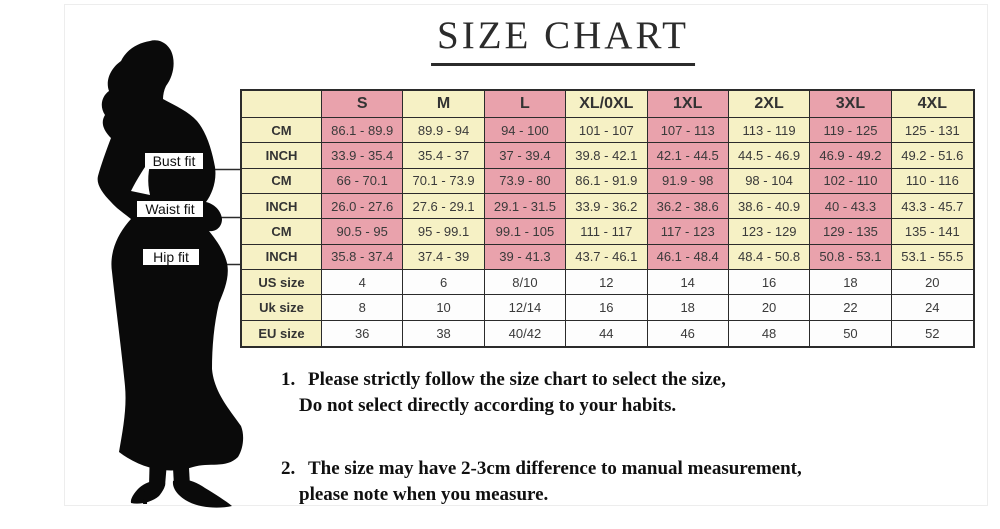 The image size is (1000, 529). Describe the element at coordinates (363, 283) in the screenshot. I see `table-cell: 4` at that location.